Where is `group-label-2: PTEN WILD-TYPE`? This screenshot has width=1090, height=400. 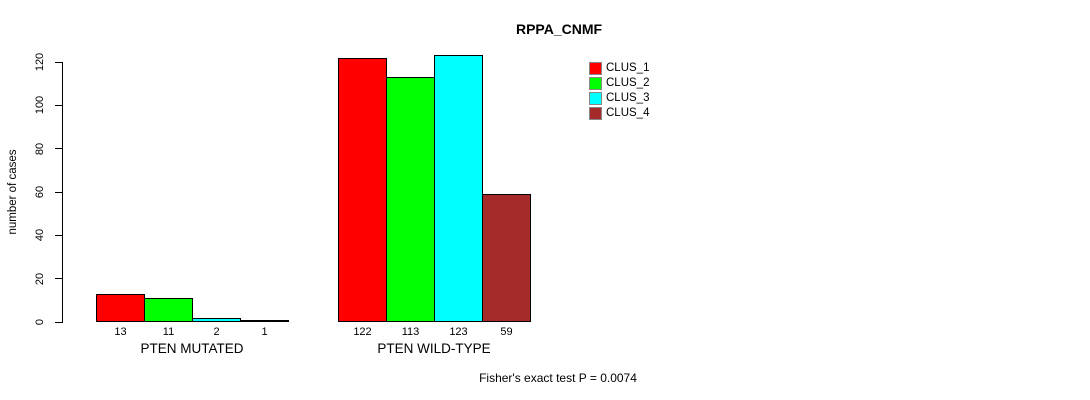
group-label-2: PTEN WILD-TYPE is located at coordinates (434, 348).